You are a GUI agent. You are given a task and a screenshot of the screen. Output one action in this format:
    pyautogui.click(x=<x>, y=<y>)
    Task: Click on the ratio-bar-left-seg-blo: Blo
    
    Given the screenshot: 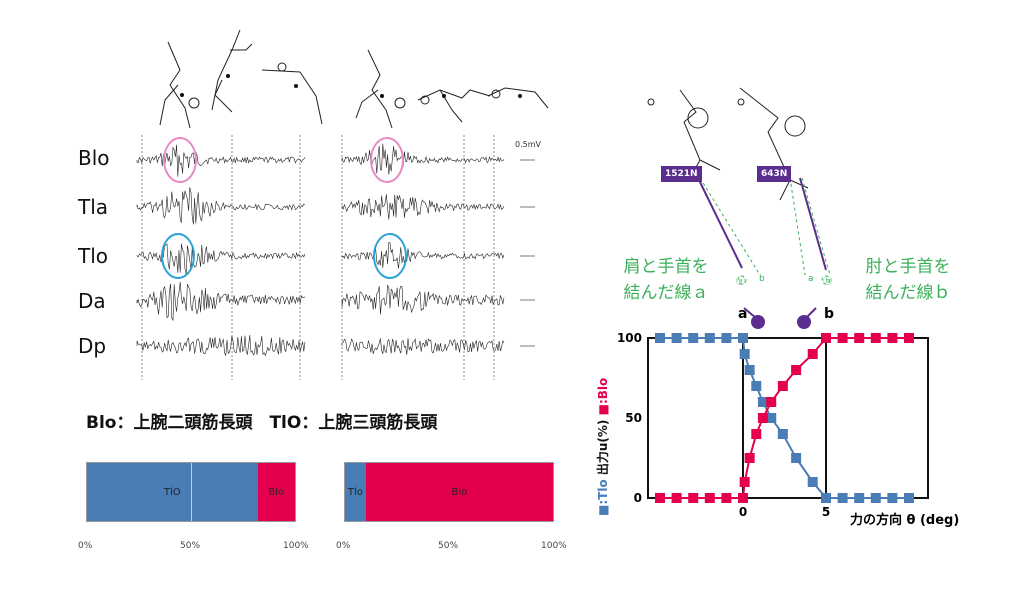 What is the action you would take?
    pyautogui.click(x=276, y=492)
    